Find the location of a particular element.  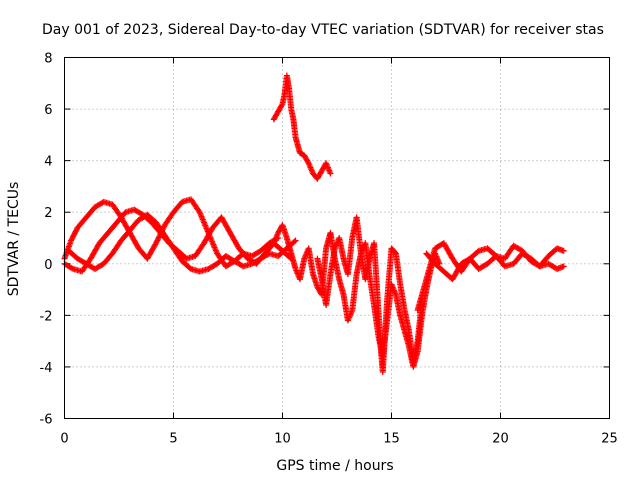

y-tick-label: 2 is located at coordinates (48, 213).